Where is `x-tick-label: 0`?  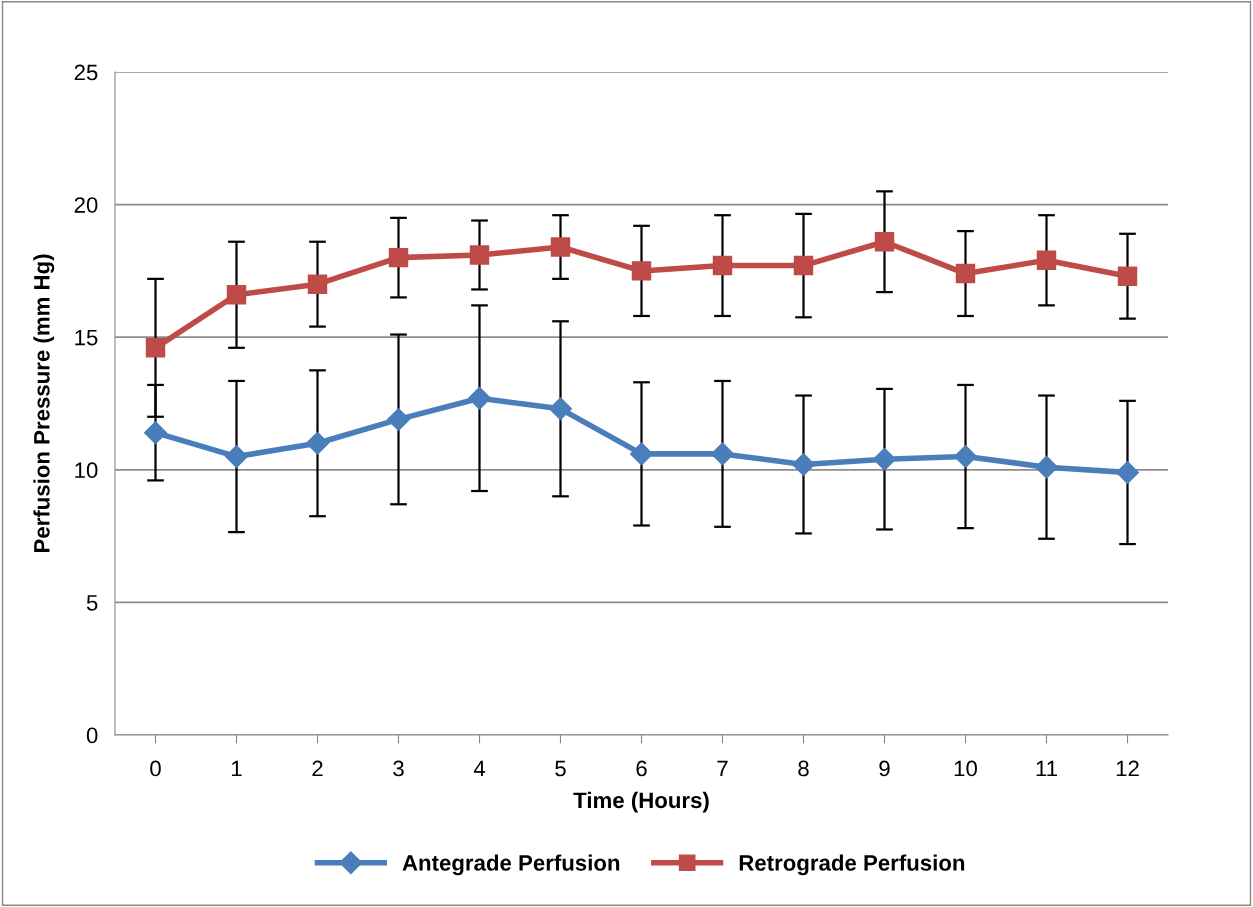 x-tick-label: 0 is located at coordinates (155, 768).